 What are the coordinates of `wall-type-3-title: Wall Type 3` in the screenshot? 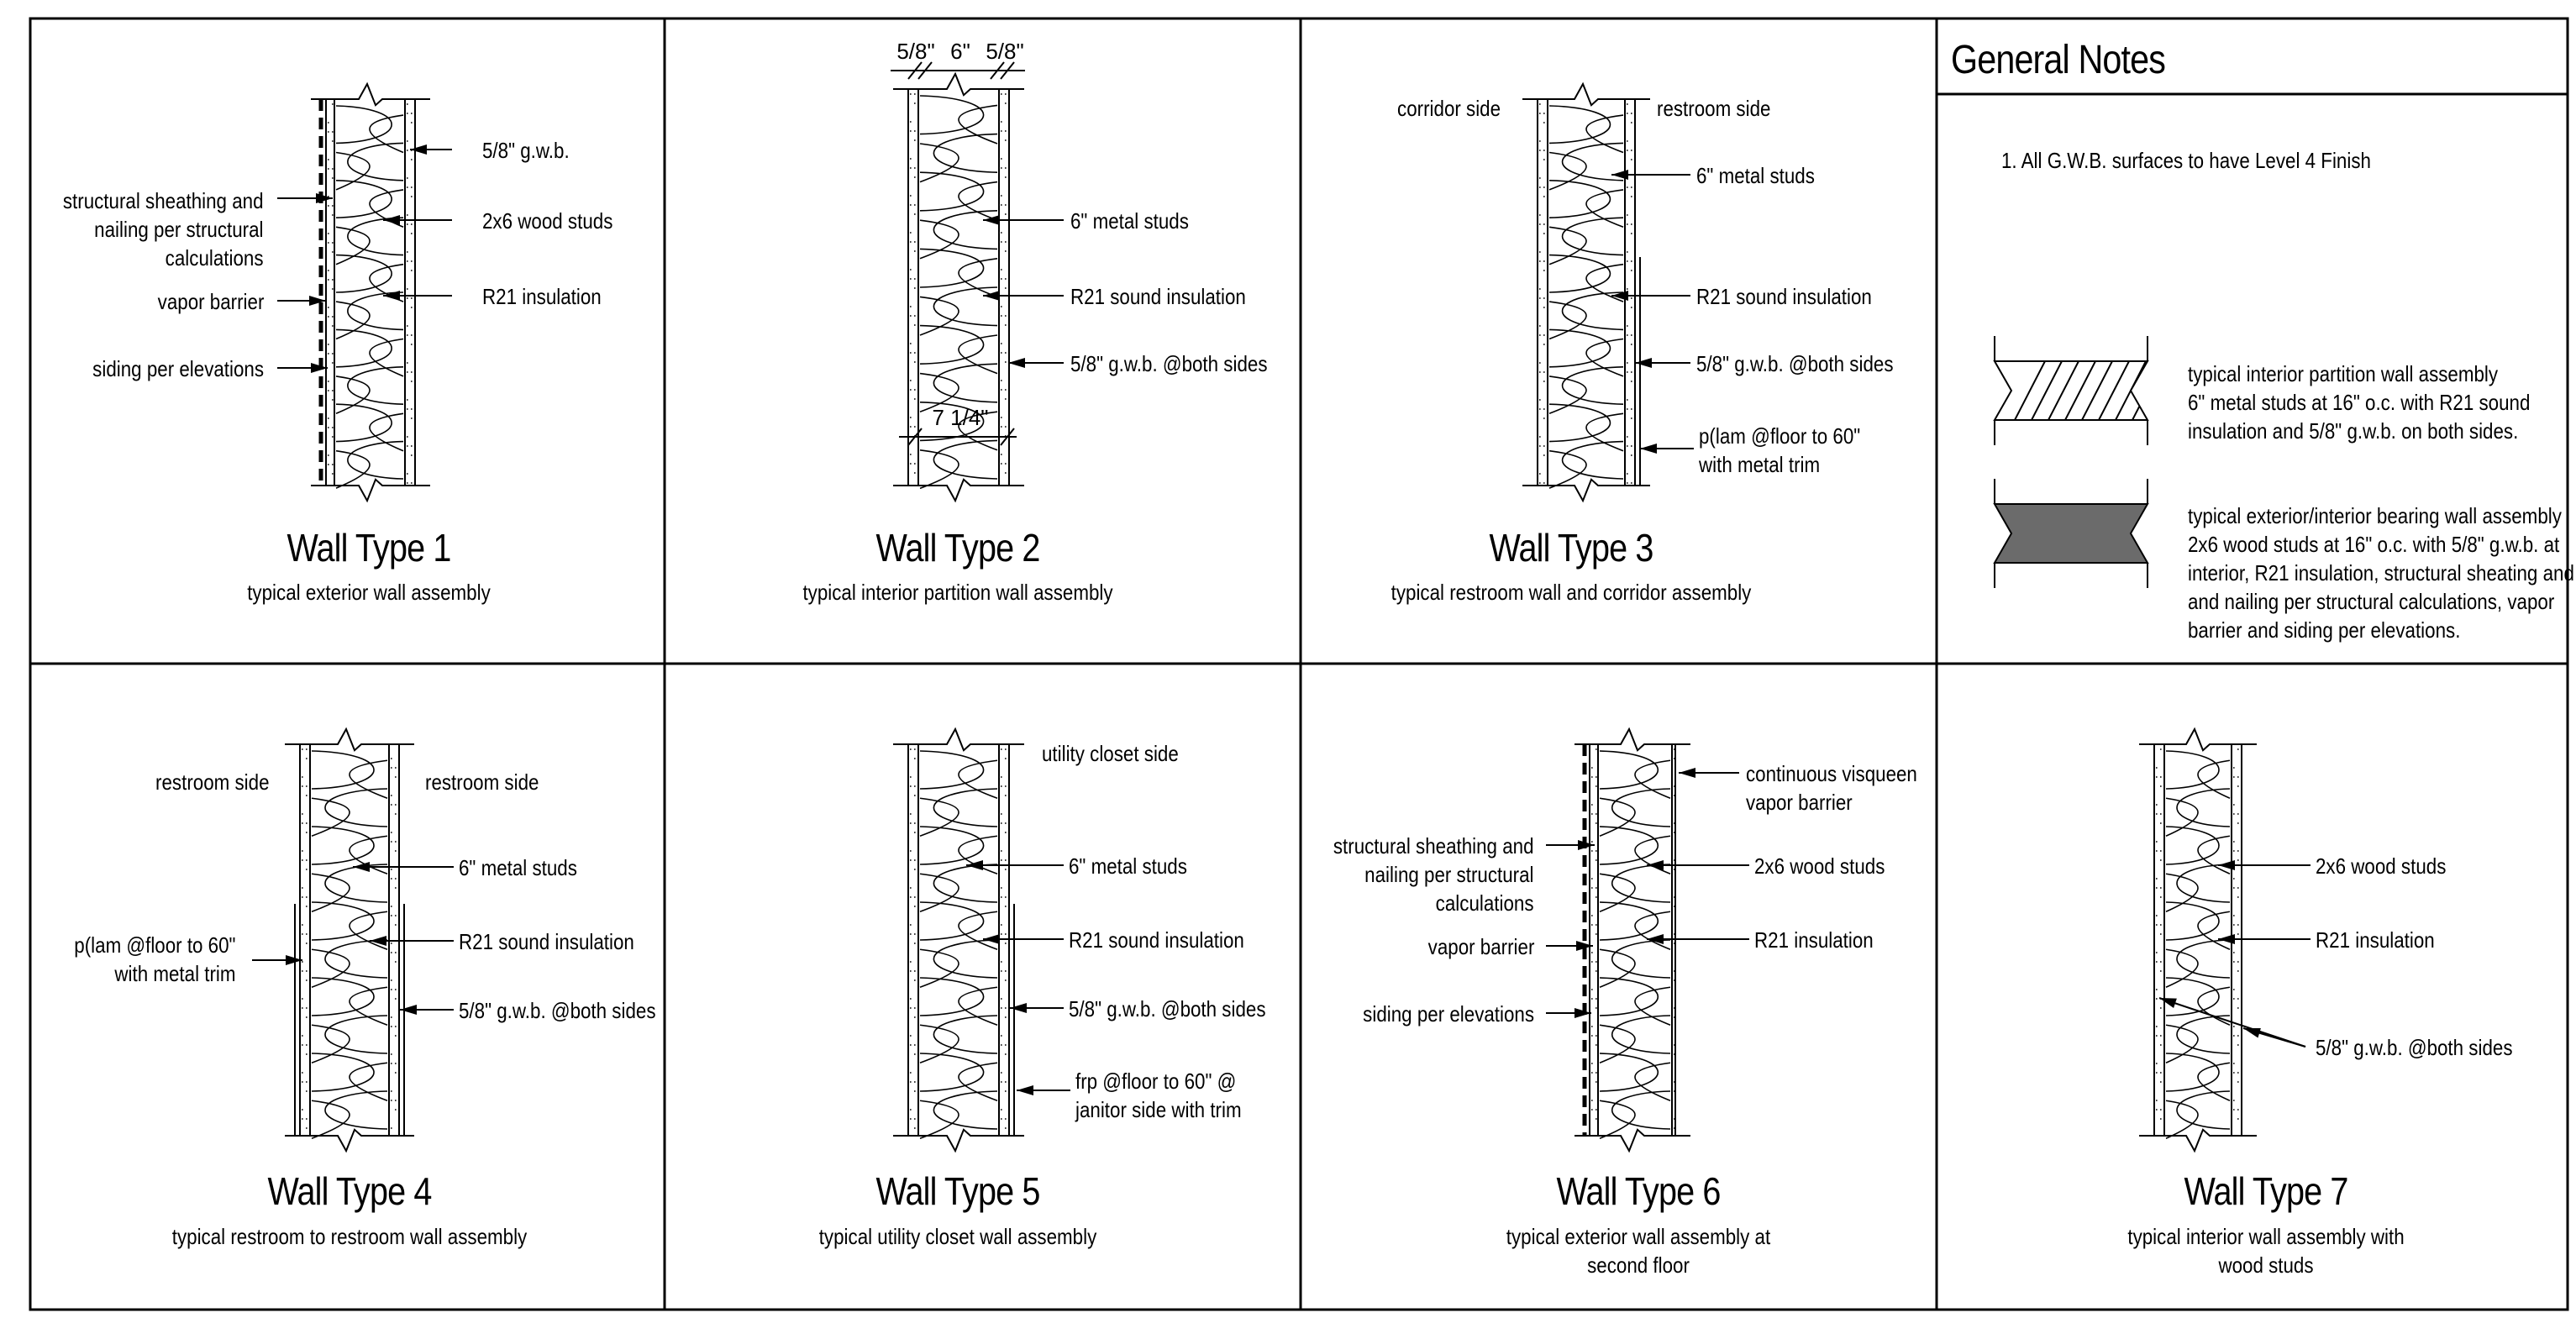 It's located at (1571, 548).